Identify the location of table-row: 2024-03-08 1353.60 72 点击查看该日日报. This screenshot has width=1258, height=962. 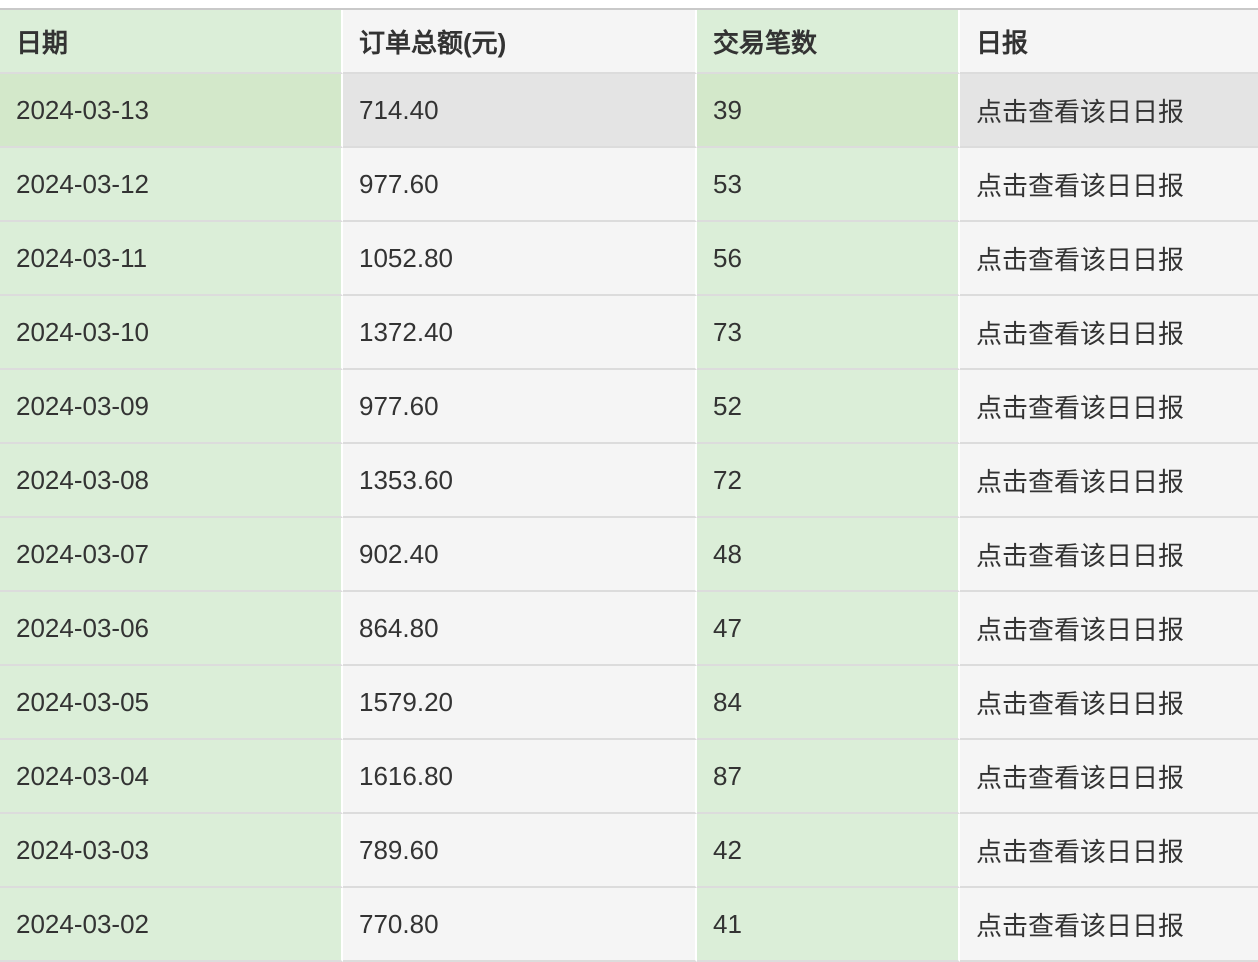
(629, 481).